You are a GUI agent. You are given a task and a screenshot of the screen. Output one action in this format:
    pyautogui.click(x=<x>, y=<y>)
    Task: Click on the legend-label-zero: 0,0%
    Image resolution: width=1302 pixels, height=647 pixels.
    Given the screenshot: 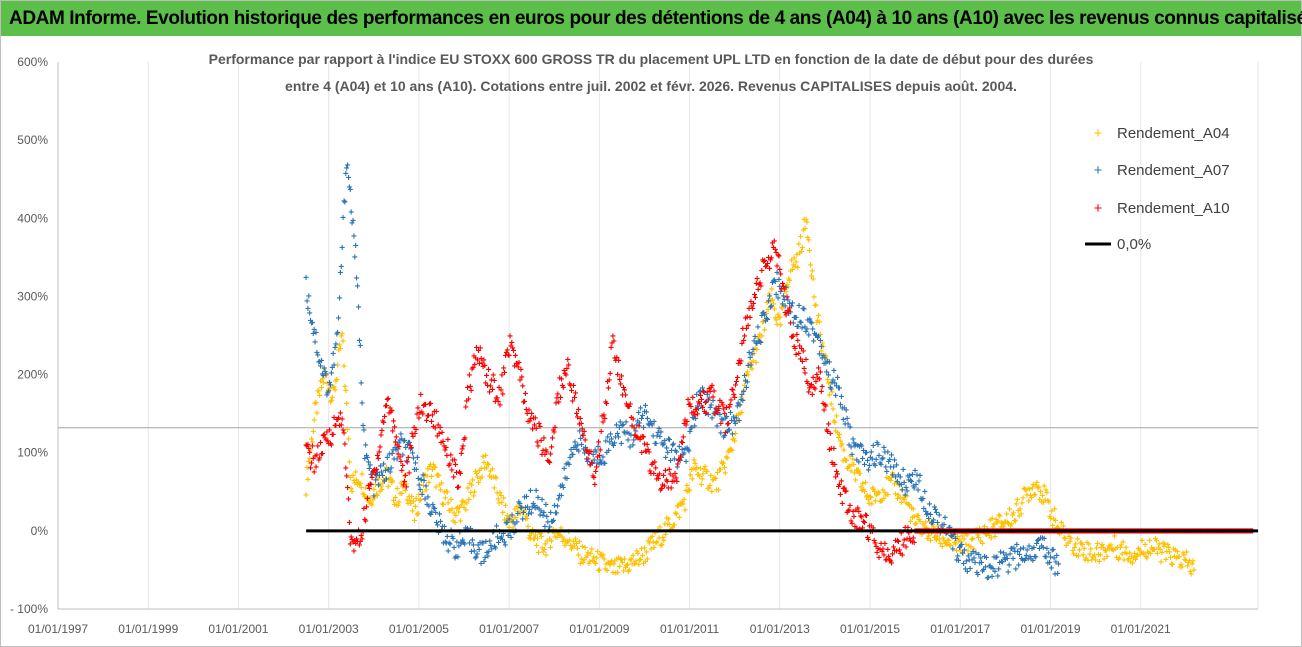 What is the action you would take?
    pyautogui.click(x=1134, y=244)
    